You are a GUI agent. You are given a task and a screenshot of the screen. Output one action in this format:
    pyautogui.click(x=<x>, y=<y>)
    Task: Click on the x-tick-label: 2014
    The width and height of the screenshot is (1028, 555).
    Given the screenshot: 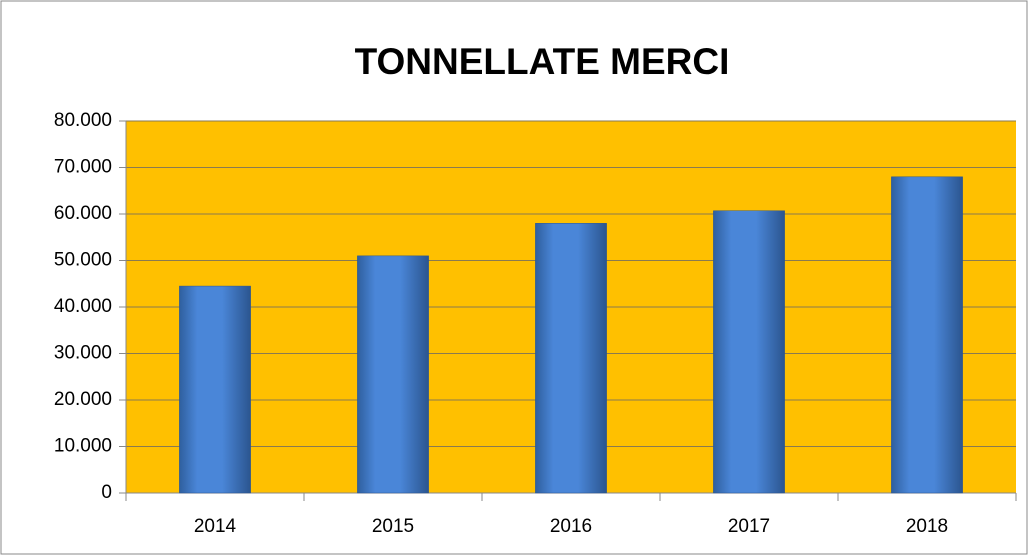 What is the action you would take?
    pyautogui.click(x=215, y=526)
    